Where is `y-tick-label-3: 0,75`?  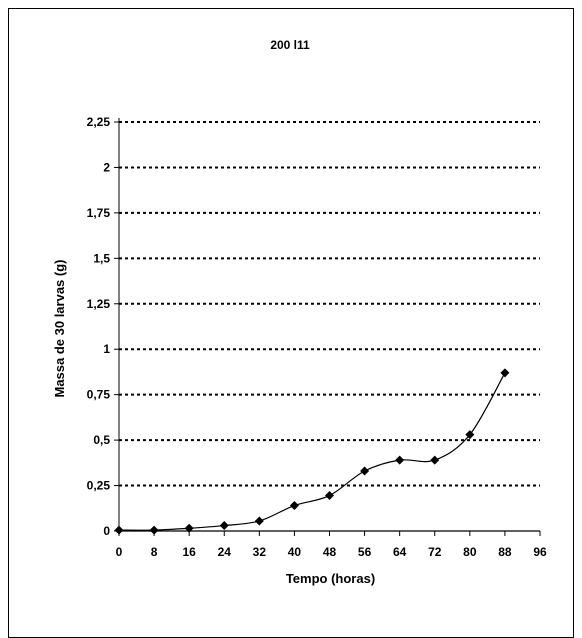
y-tick-label-3: 0,75 is located at coordinates (99, 395).